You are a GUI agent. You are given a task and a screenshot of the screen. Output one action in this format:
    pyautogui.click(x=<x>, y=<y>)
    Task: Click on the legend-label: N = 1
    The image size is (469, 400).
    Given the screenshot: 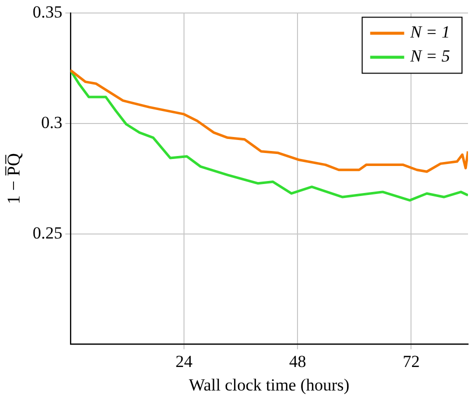 What is the action you would take?
    pyautogui.click(x=429, y=32)
    